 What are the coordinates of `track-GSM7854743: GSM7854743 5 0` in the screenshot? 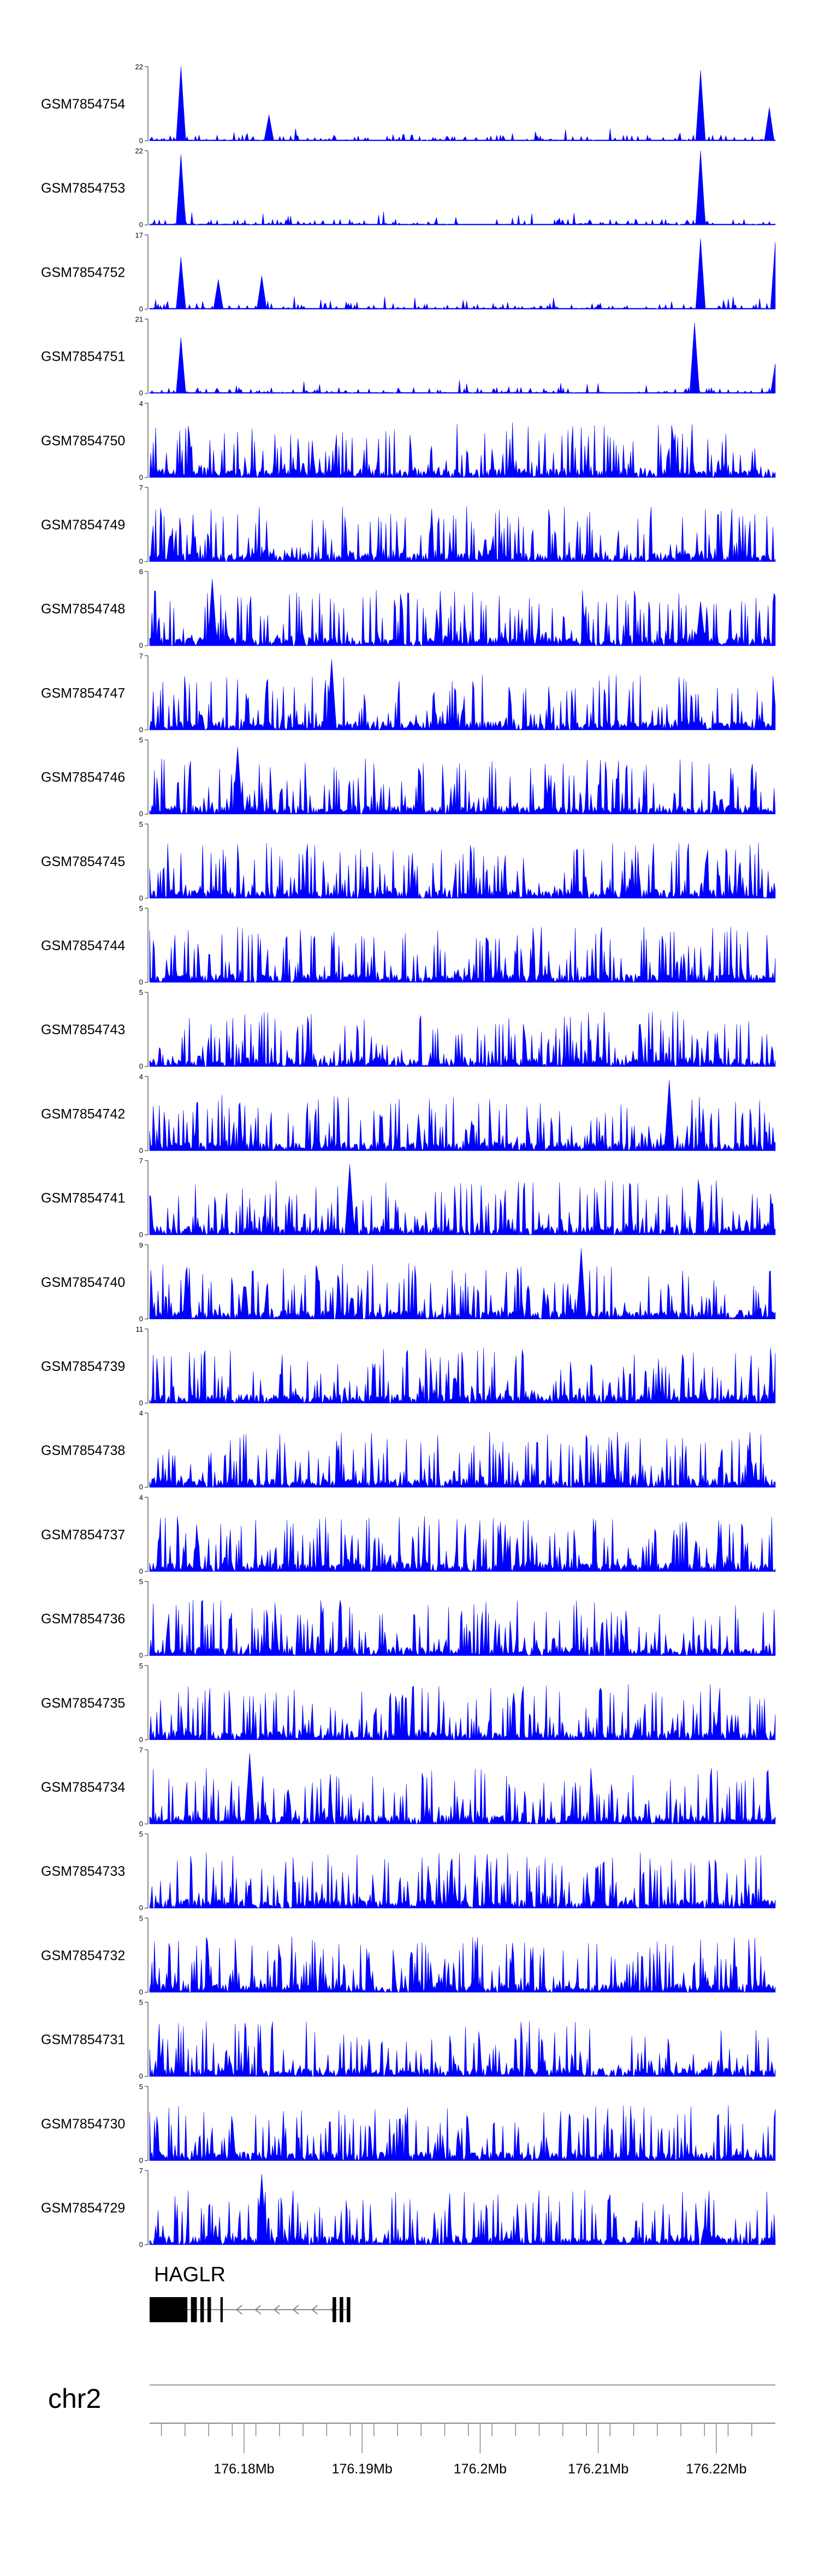 It's located at (408, 1029).